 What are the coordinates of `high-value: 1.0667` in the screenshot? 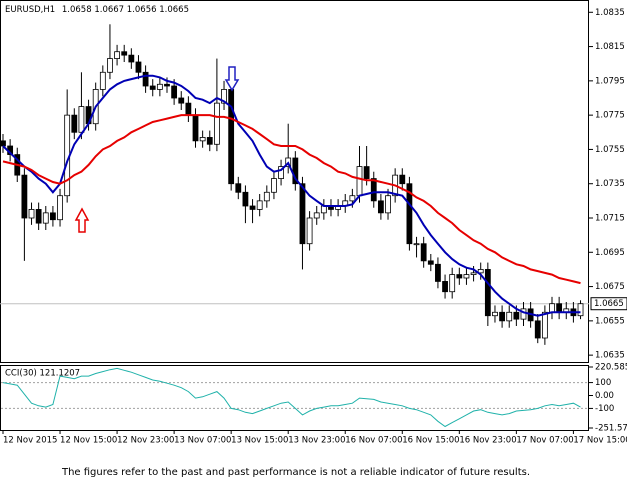 It's located at (109, 10).